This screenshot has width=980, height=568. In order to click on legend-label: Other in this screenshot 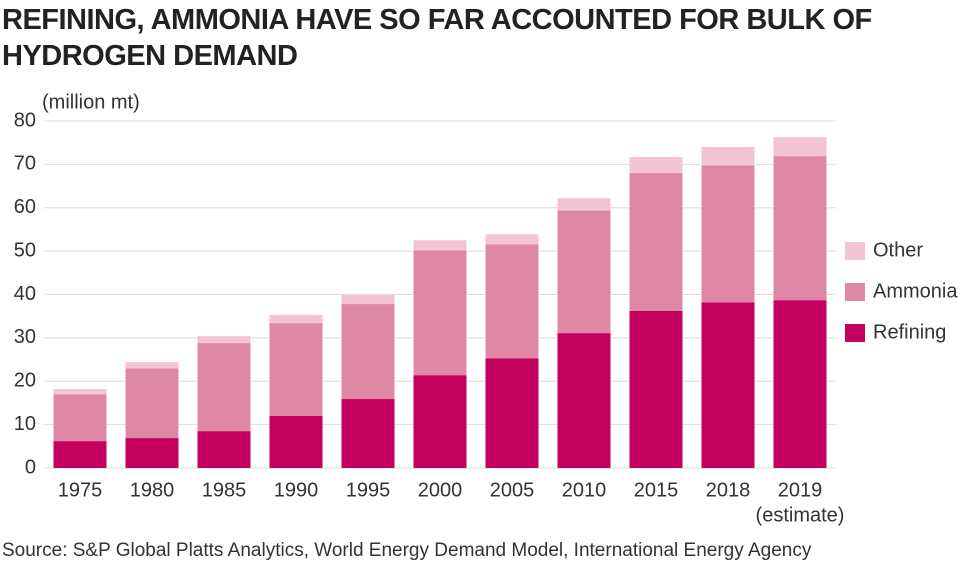, I will do `click(898, 250)`.